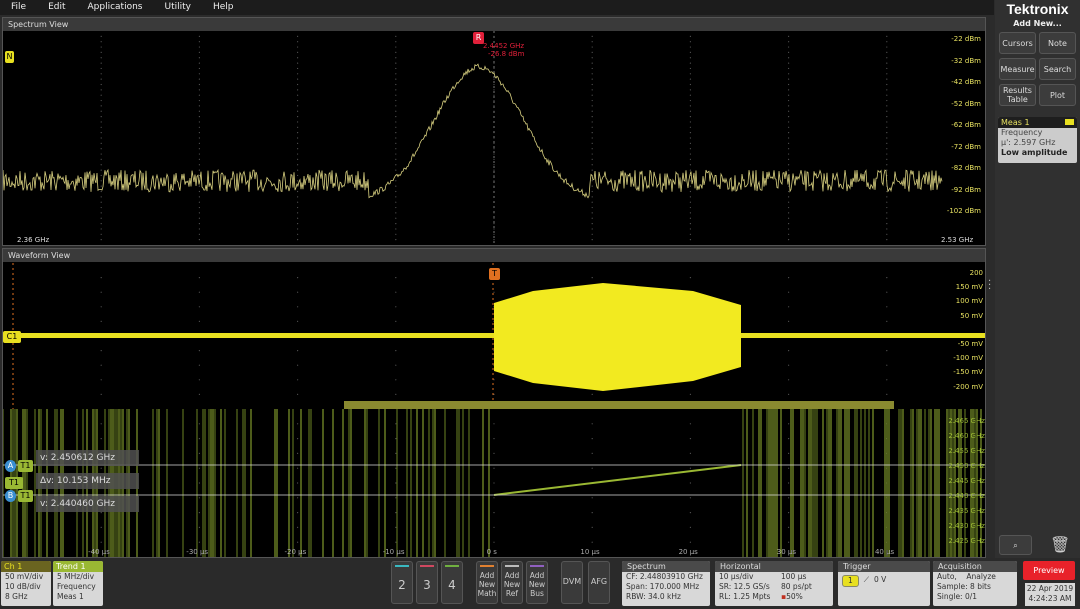 The height and width of the screenshot is (609, 1080). I want to click on cursor-a-handle: A, so click(10, 466).